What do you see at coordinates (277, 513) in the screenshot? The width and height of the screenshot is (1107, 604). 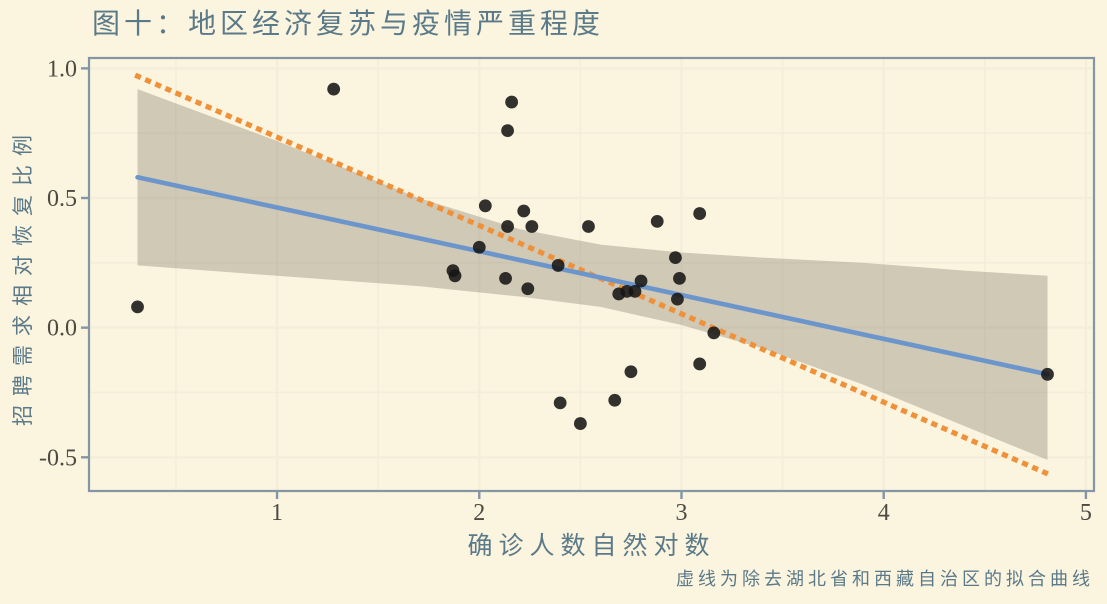 I see `x-tick-label: 1` at bounding box center [277, 513].